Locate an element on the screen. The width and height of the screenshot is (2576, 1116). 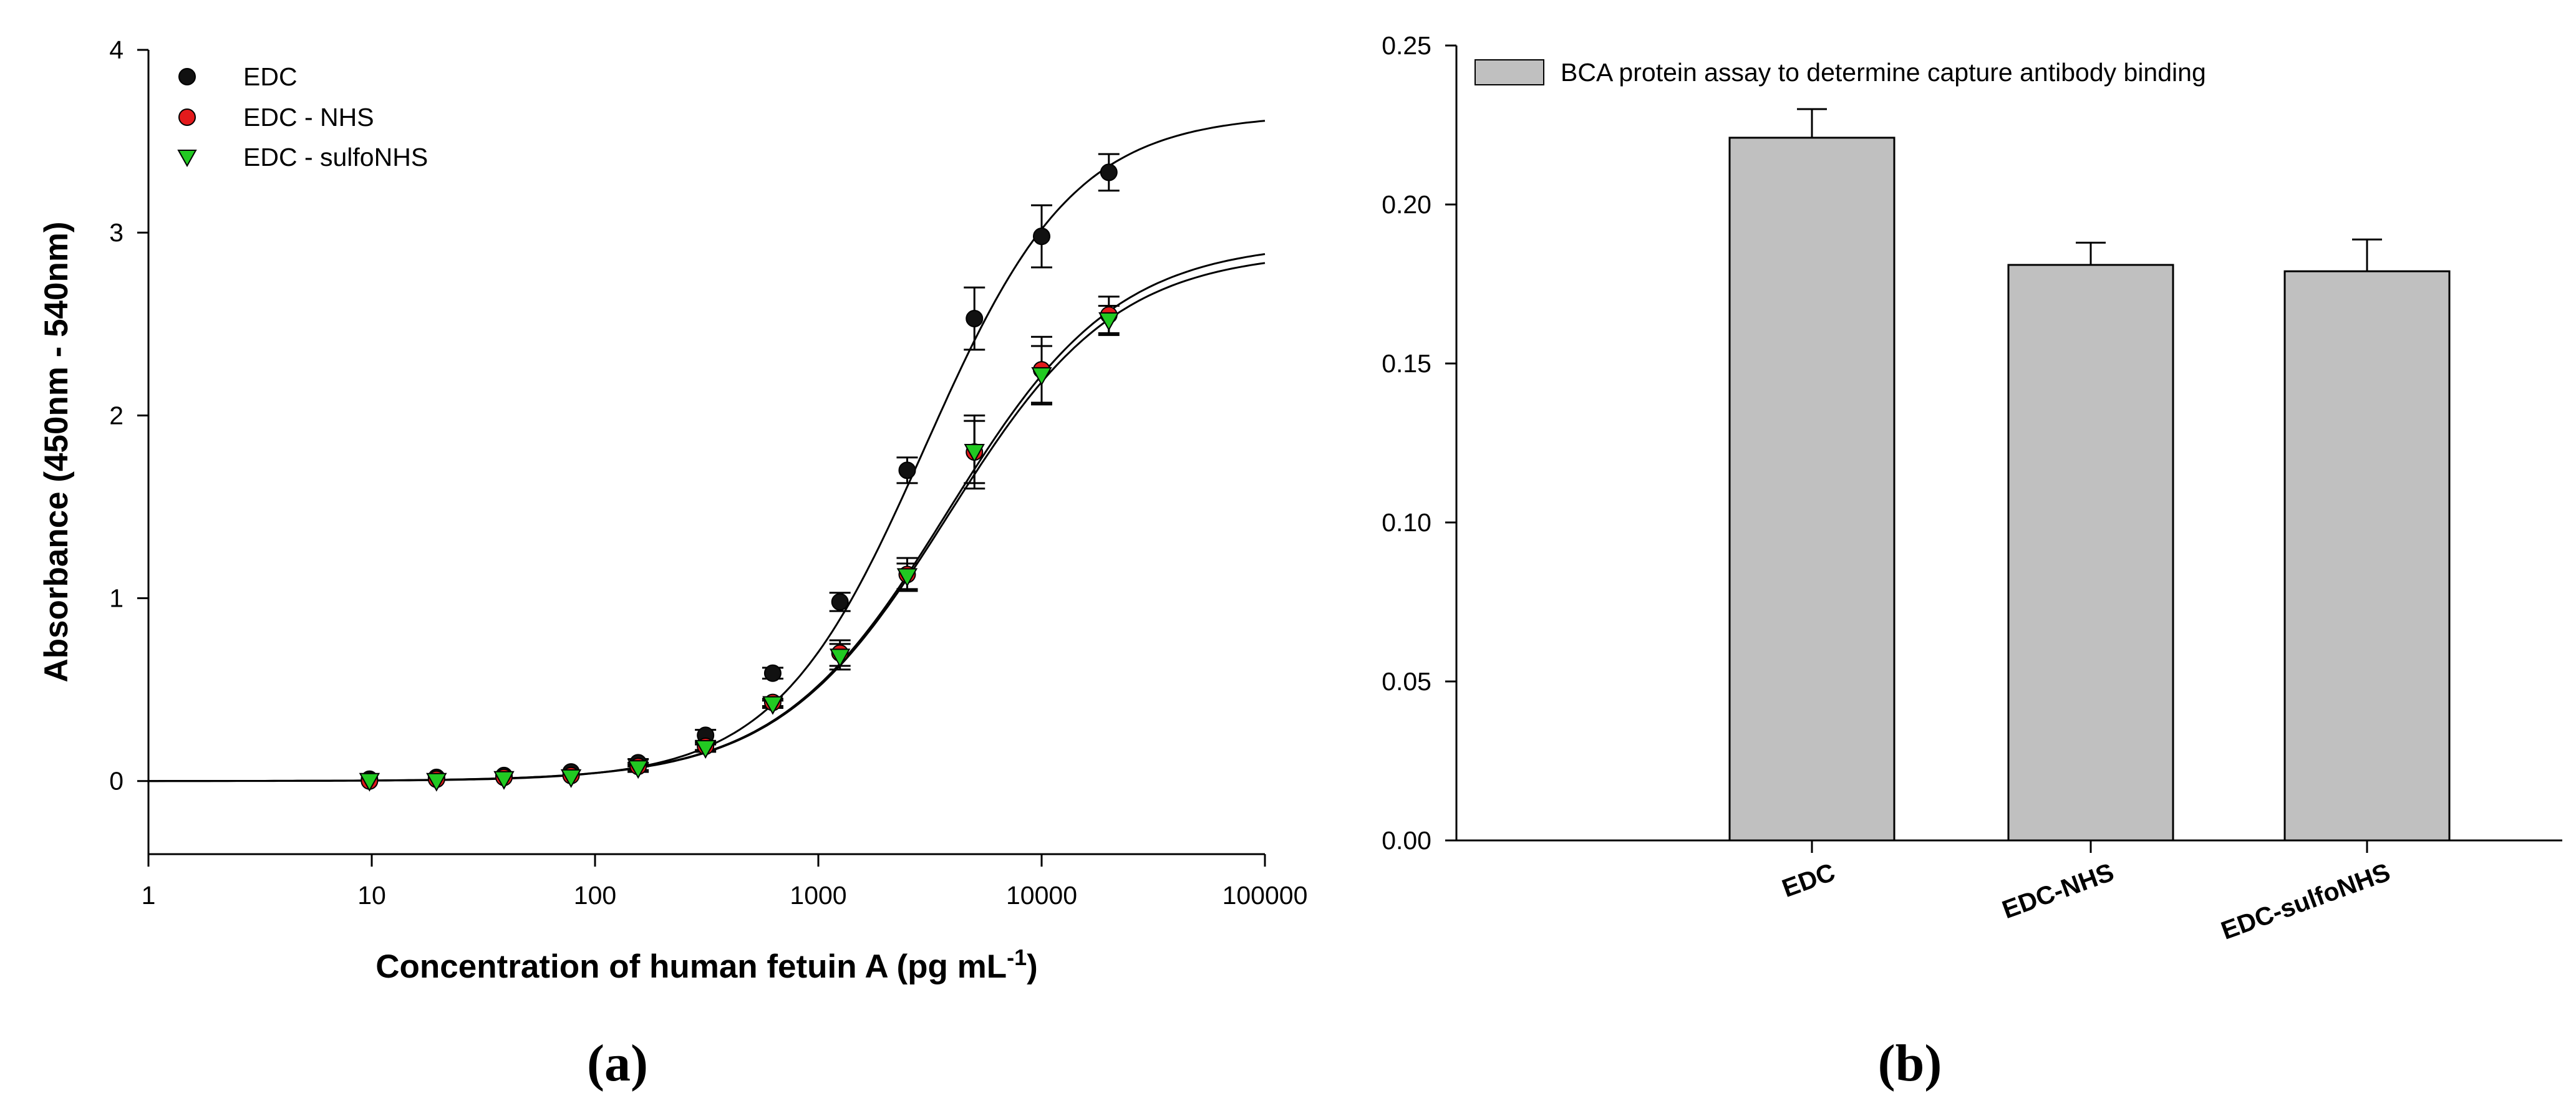
legend-label-edc-sulfonhs: EDC - sulfoNHS is located at coordinates (335, 157).